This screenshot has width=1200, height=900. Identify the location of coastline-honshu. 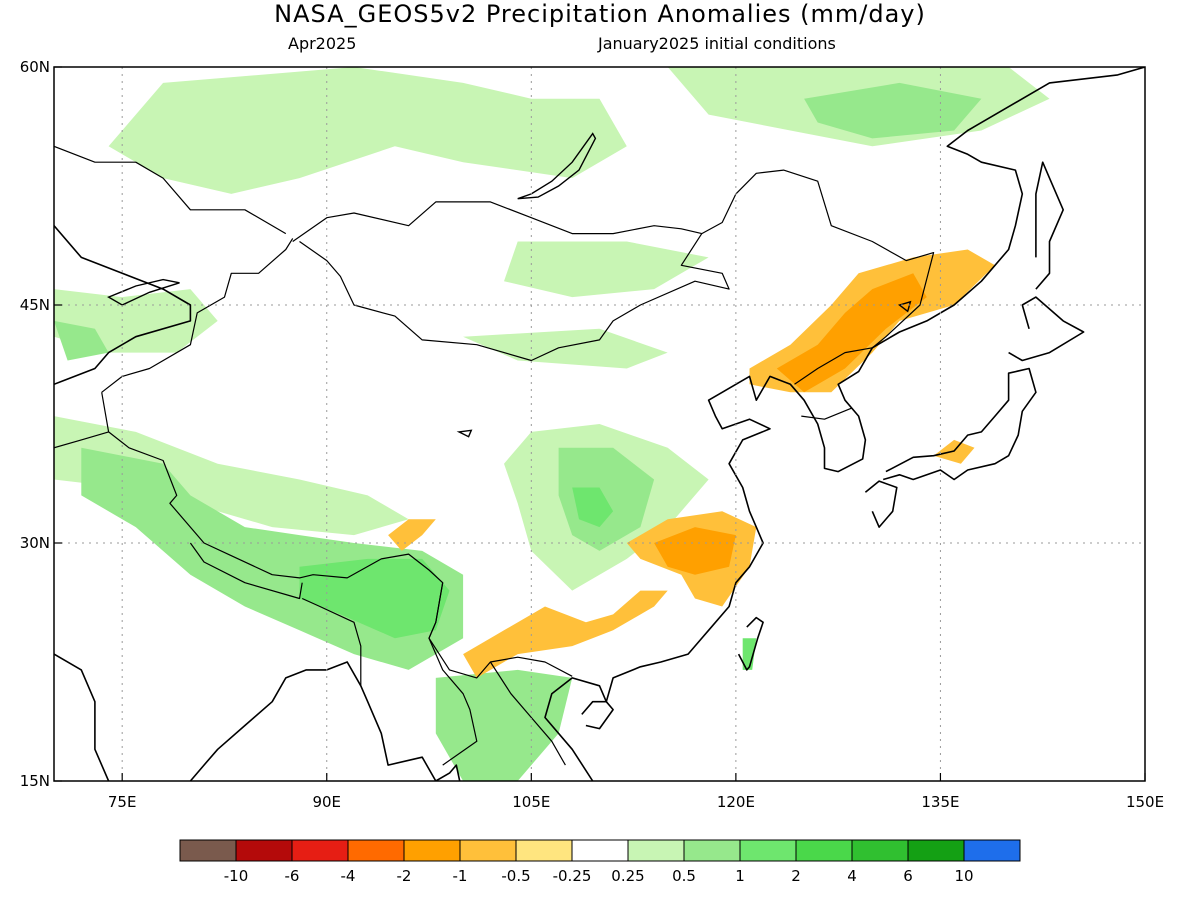
(959, 424).